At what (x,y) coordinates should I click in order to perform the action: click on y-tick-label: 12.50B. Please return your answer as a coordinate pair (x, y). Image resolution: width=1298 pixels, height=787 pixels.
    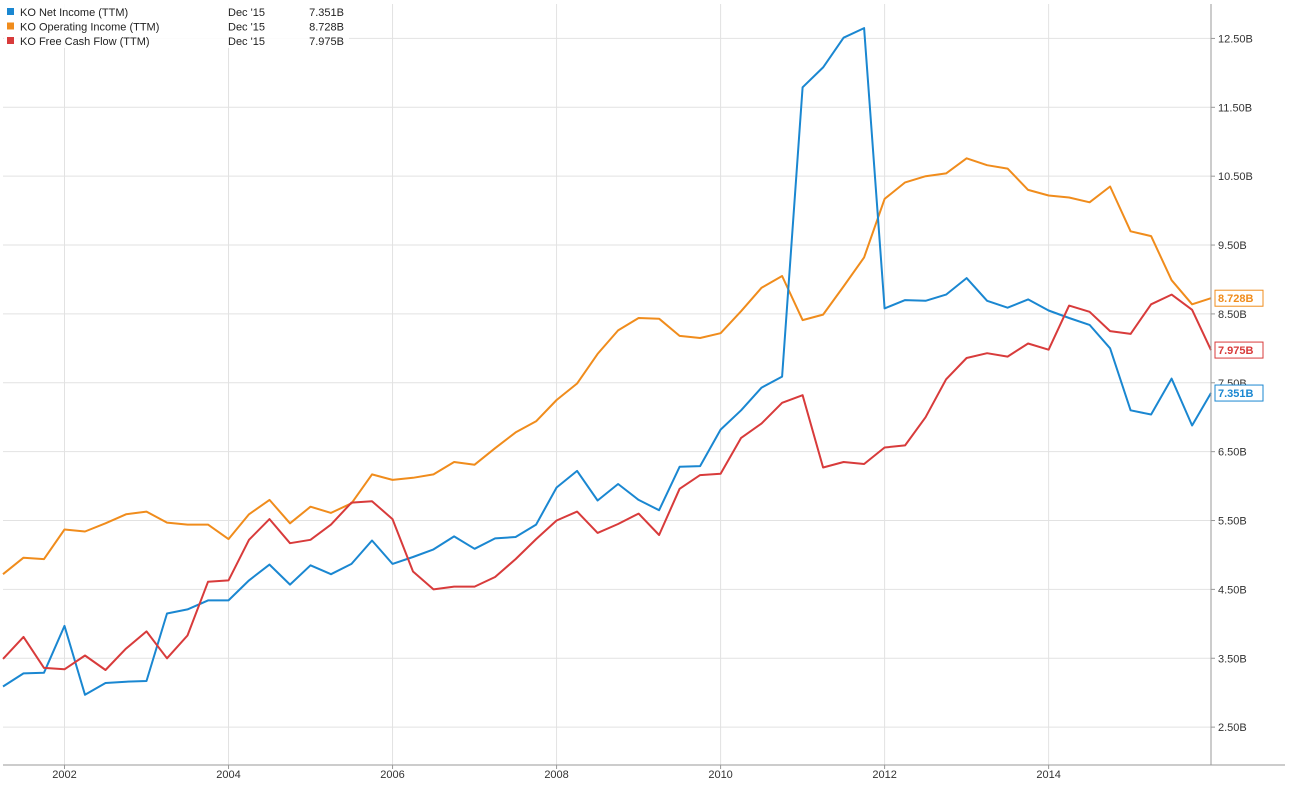
    Looking at the image, I should click on (1235, 39).